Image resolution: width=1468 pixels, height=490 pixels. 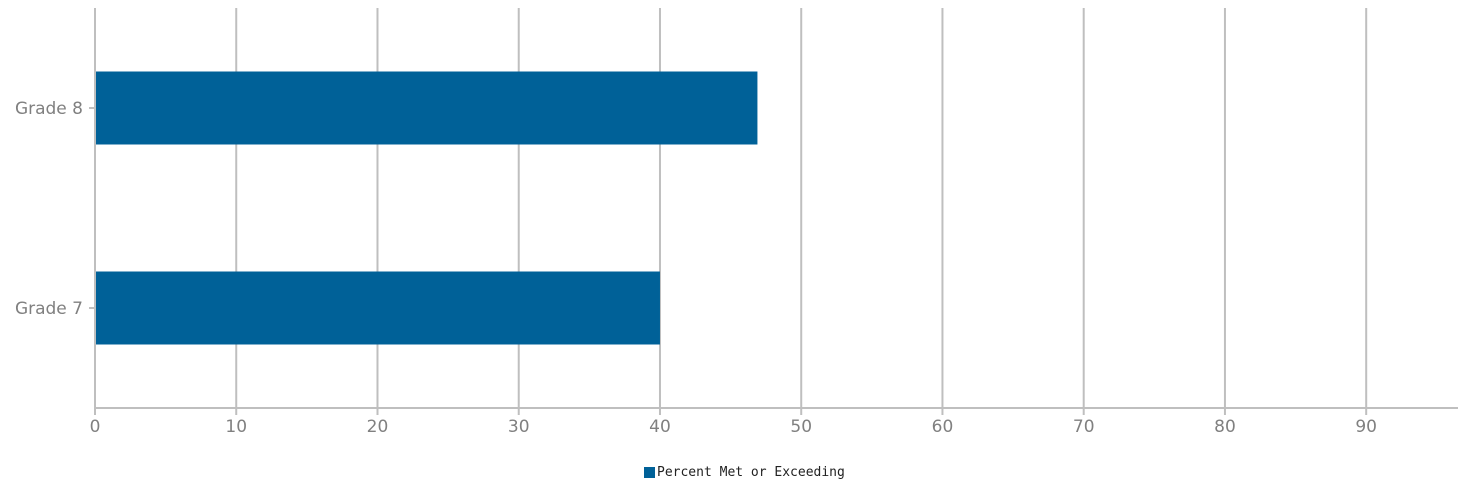 What do you see at coordinates (1225, 427) in the screenshot?
I see `x-tick-label-80: 80` at bounding box center [1225, 427].